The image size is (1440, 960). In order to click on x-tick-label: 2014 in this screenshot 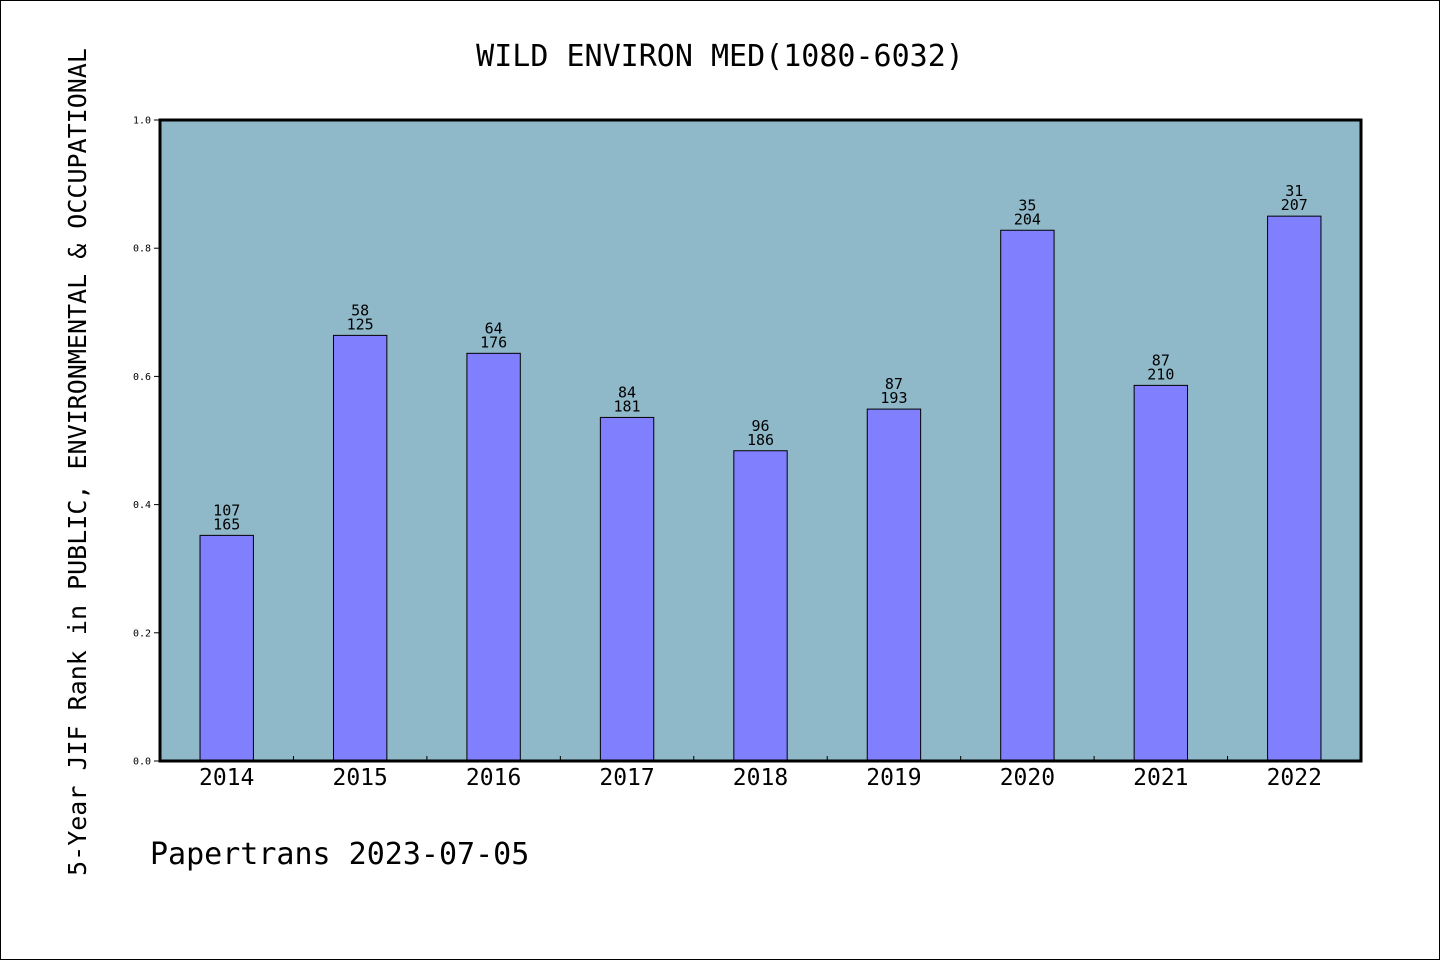, I will do `click(226, 778)`.